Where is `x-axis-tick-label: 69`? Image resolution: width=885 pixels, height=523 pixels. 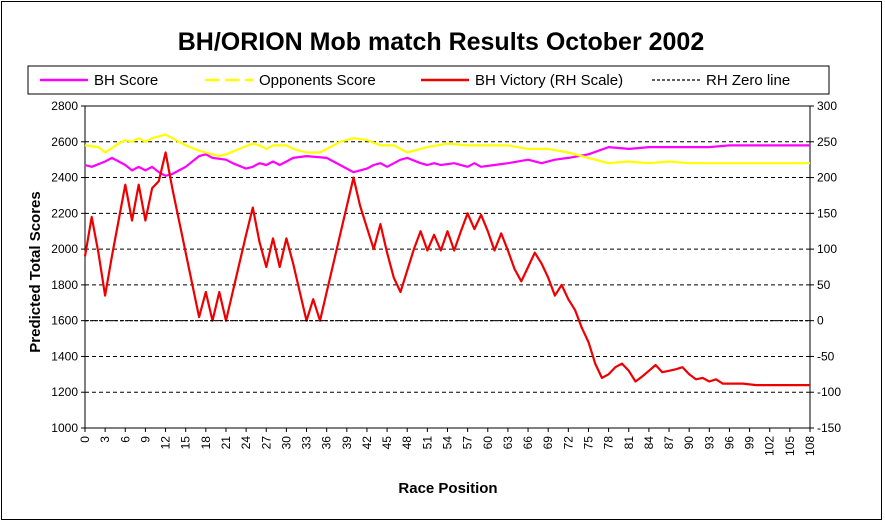
x-axis-tick-label: 69 is located at coordinates (548, 443).